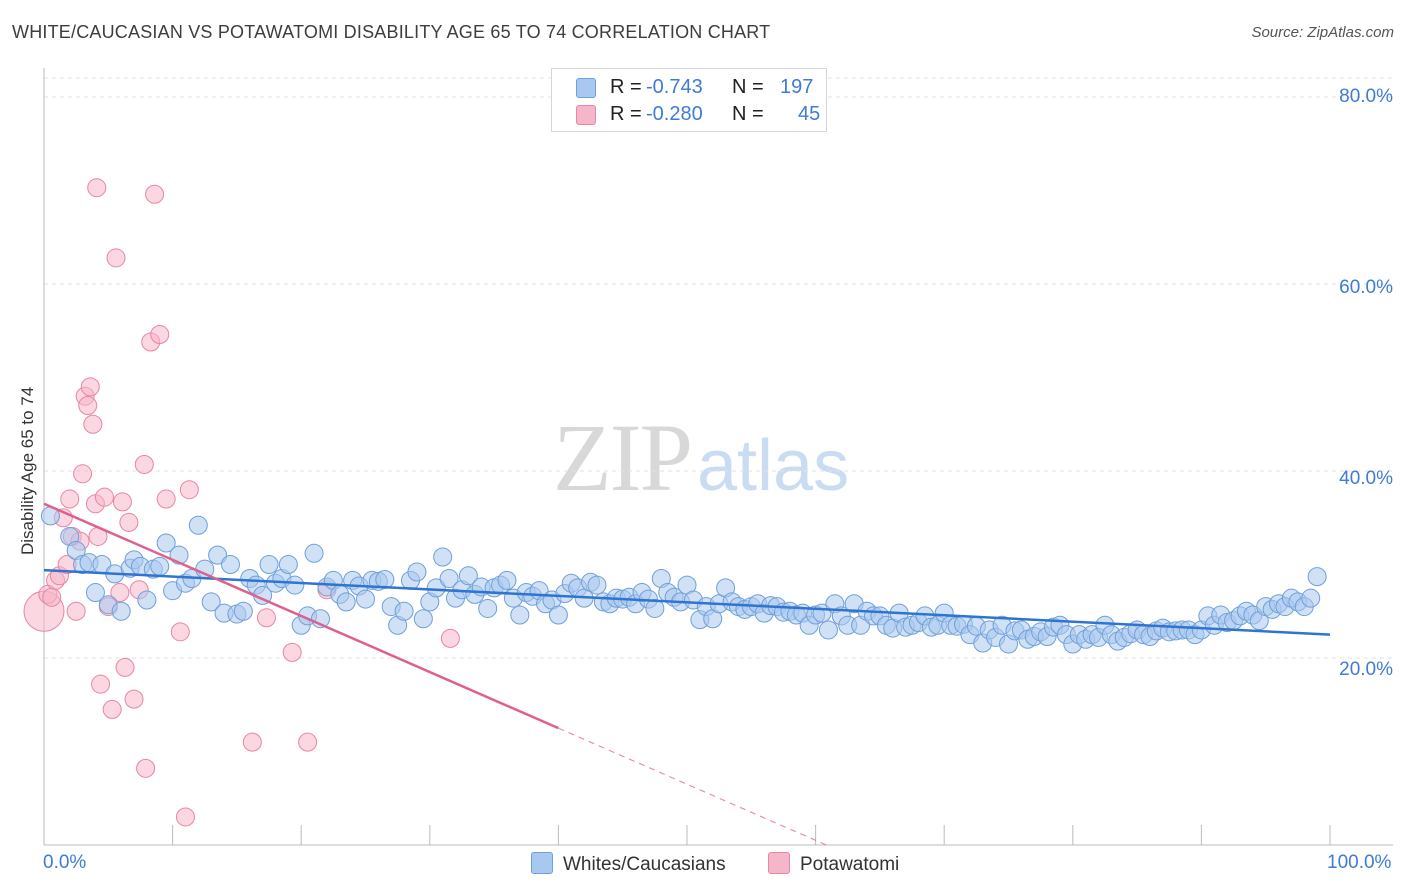 The width and height of the screenshot is (1406, 892). Describe the element at coordinates (623, 457) in the screenshot. I see `watermark-zip: ZIP` at that location.